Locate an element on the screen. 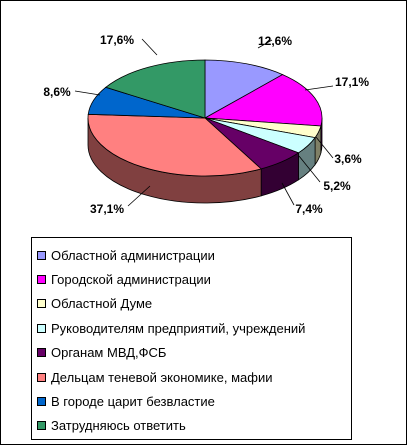  legend-label: Затрудняюсь ответить is located at coordinates (118, 426).